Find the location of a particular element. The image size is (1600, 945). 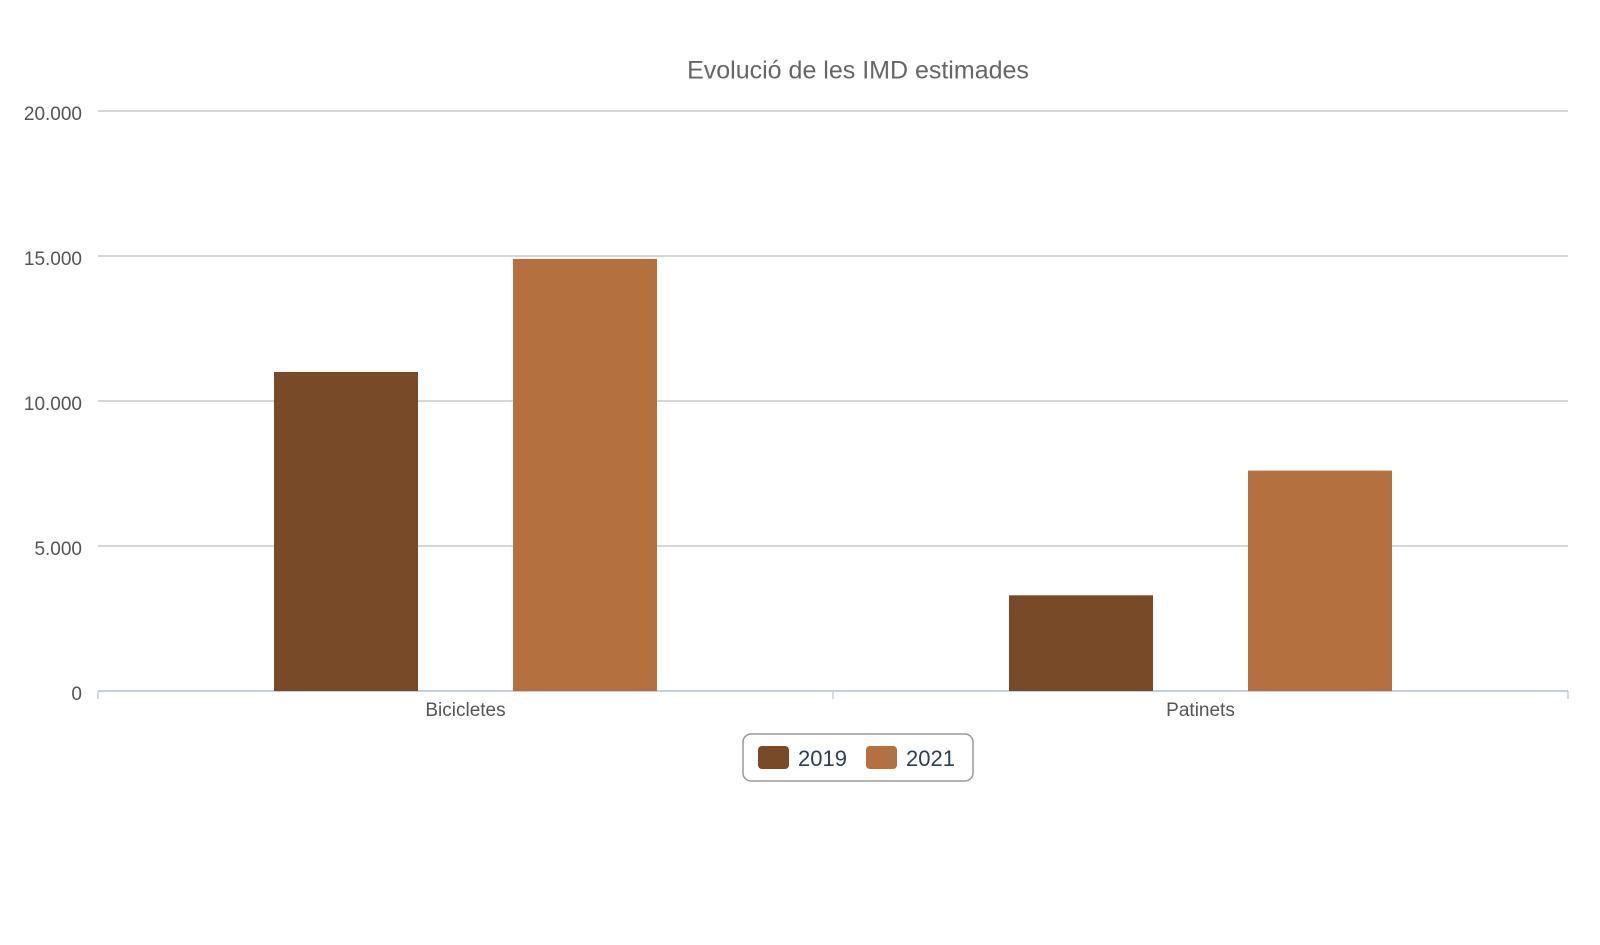

y-tick-label: 0 is located at coordinates (76, 694).